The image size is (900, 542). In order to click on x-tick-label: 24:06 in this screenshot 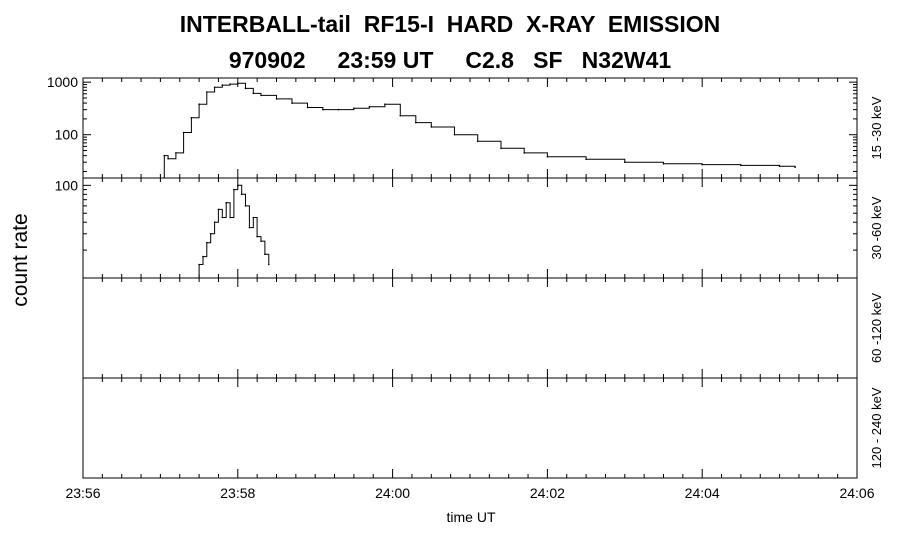, I will do `click(856, 493)`.